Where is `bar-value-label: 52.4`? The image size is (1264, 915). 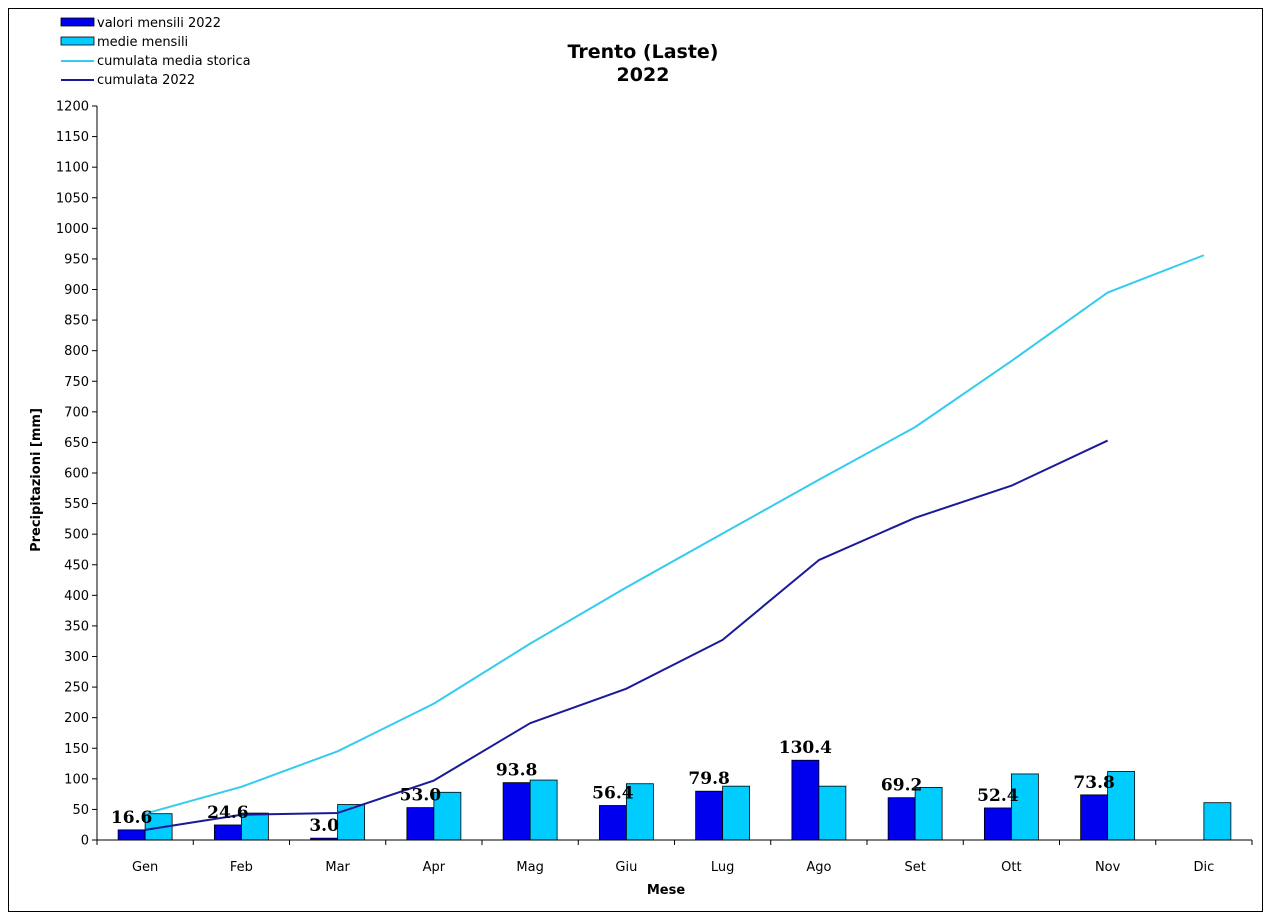
bar-value-label: 52.4 is located at coordinates (998, 796).